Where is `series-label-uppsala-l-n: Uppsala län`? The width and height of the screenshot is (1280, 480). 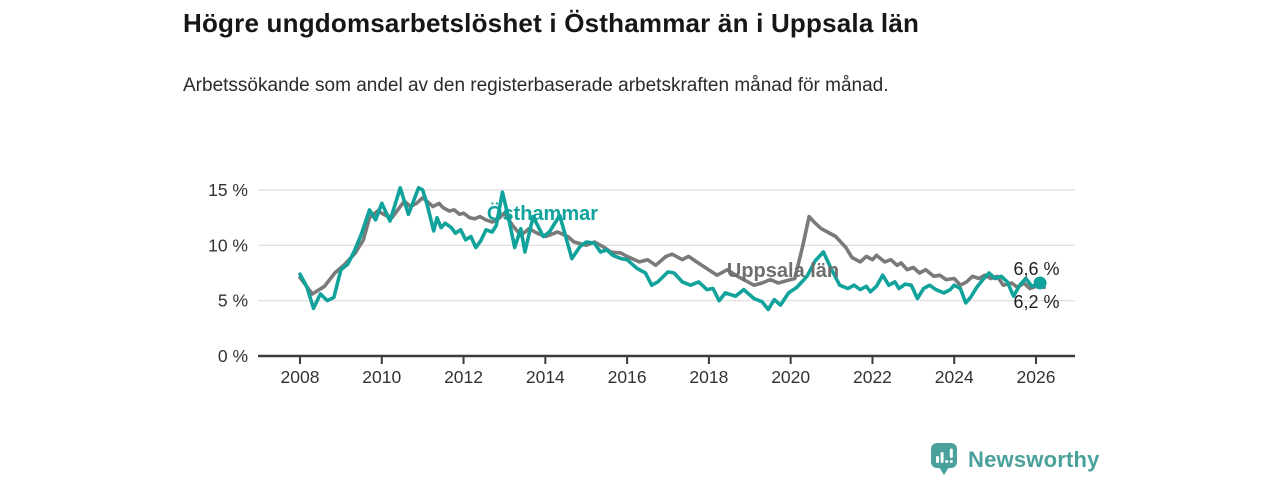 series-label-uppsala-l-n: Uppsala län is located at coordinates (783, 271).